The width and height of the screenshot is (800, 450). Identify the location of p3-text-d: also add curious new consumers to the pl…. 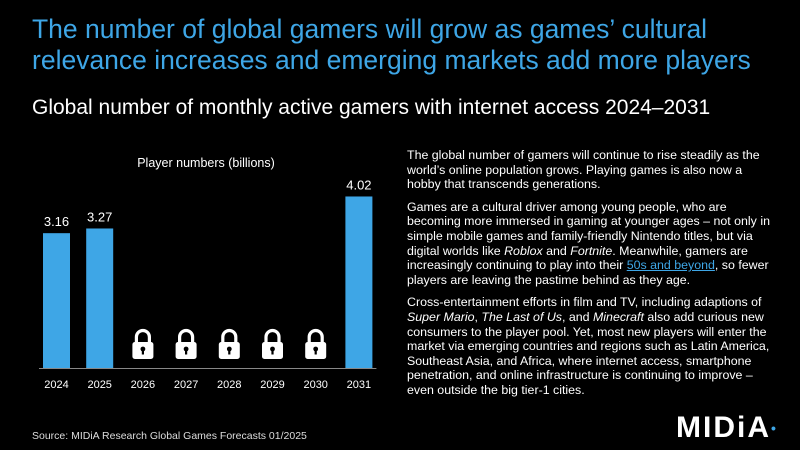
(588, 353).